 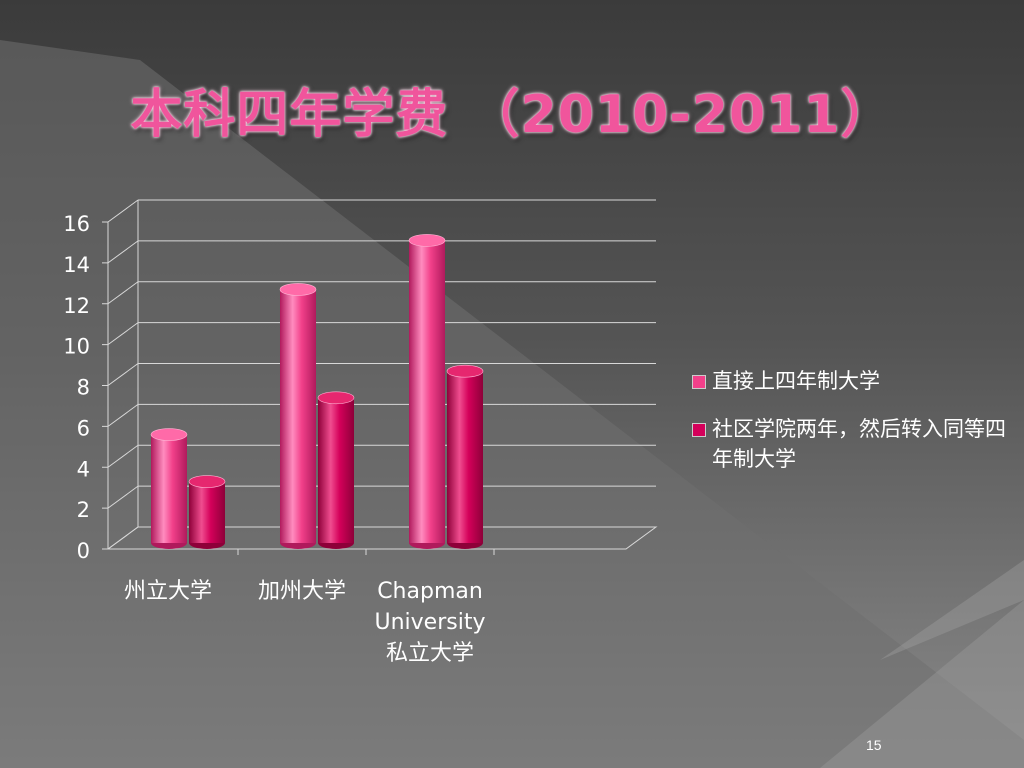 What do you see at coordinates (83, 469) in the screenshot?
I see `y-tick-label: 4` at bounding box center [83, 469].